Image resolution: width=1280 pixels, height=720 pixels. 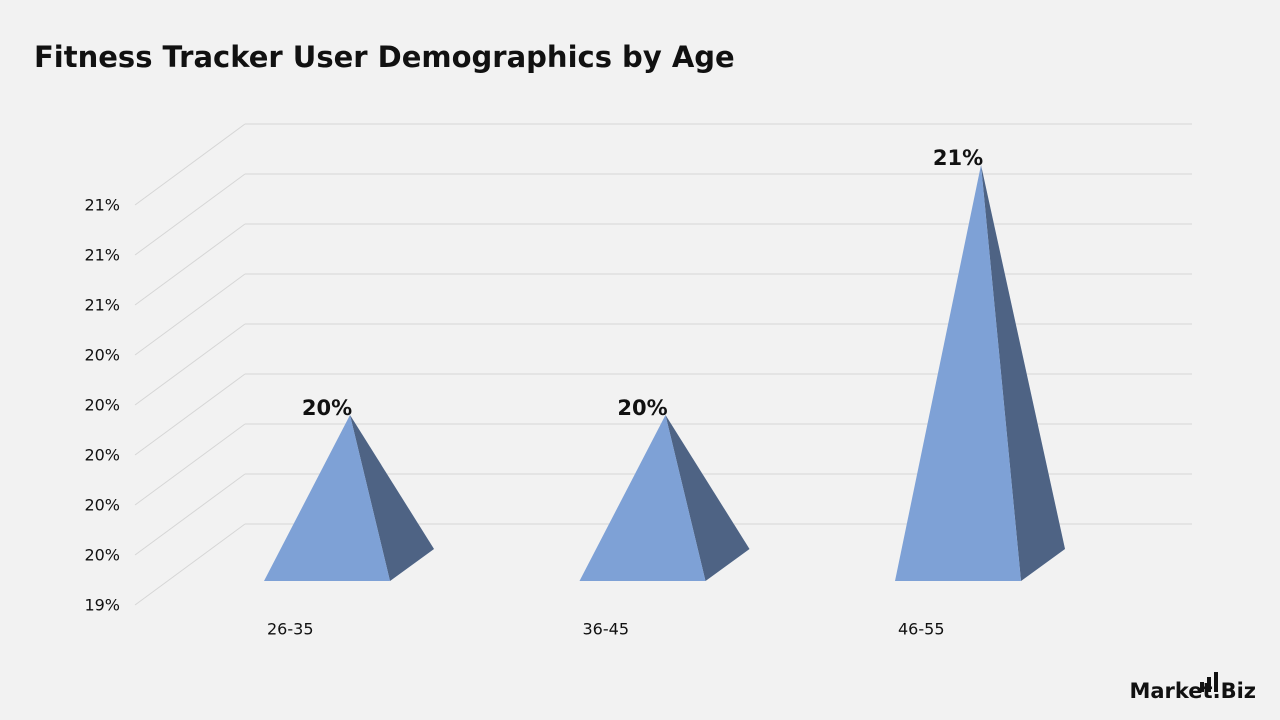 I want to click on brand-logo: Market.Biz, so click(x=1192, y=687).